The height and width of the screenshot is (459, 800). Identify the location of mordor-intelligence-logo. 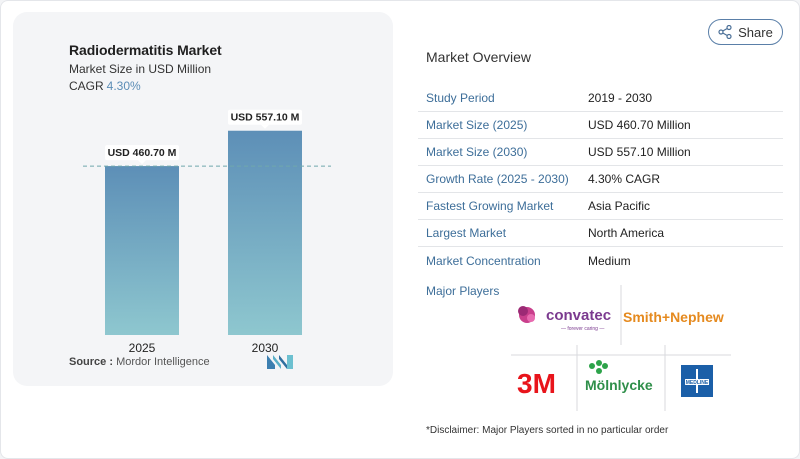
(280, 362).